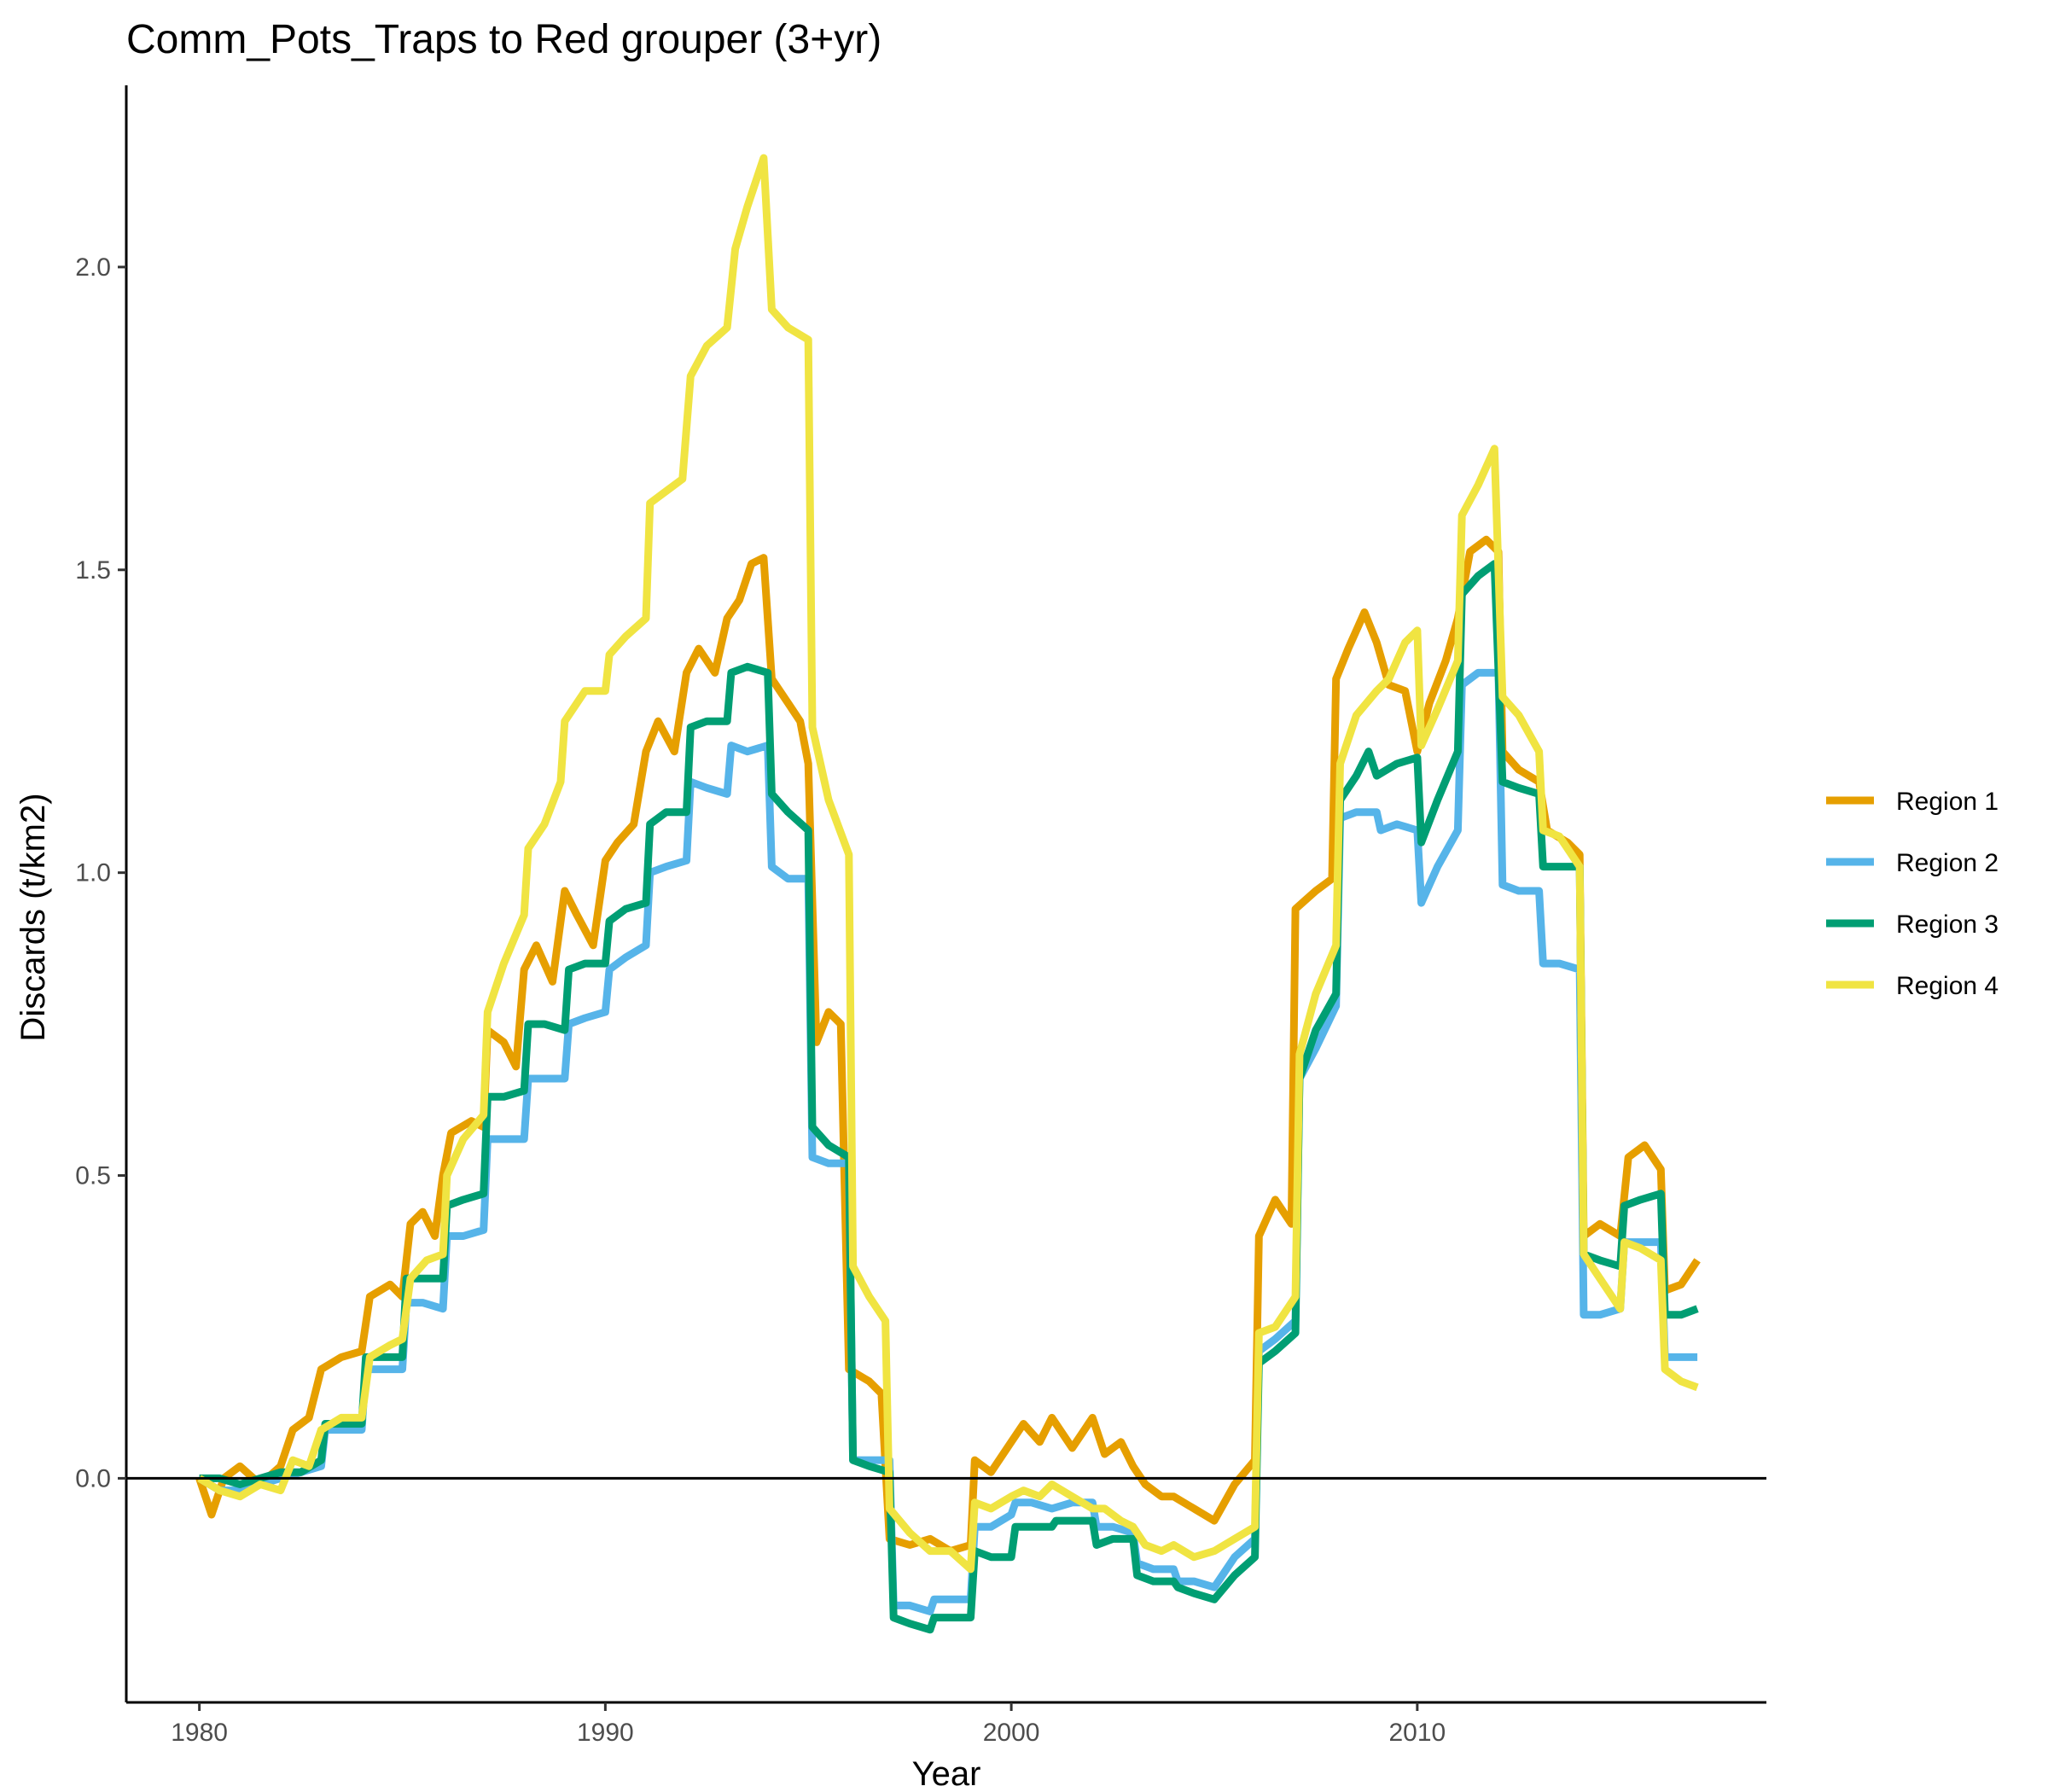  I want to click on legend-label-region-3: Region 3, so click(1948, 925).